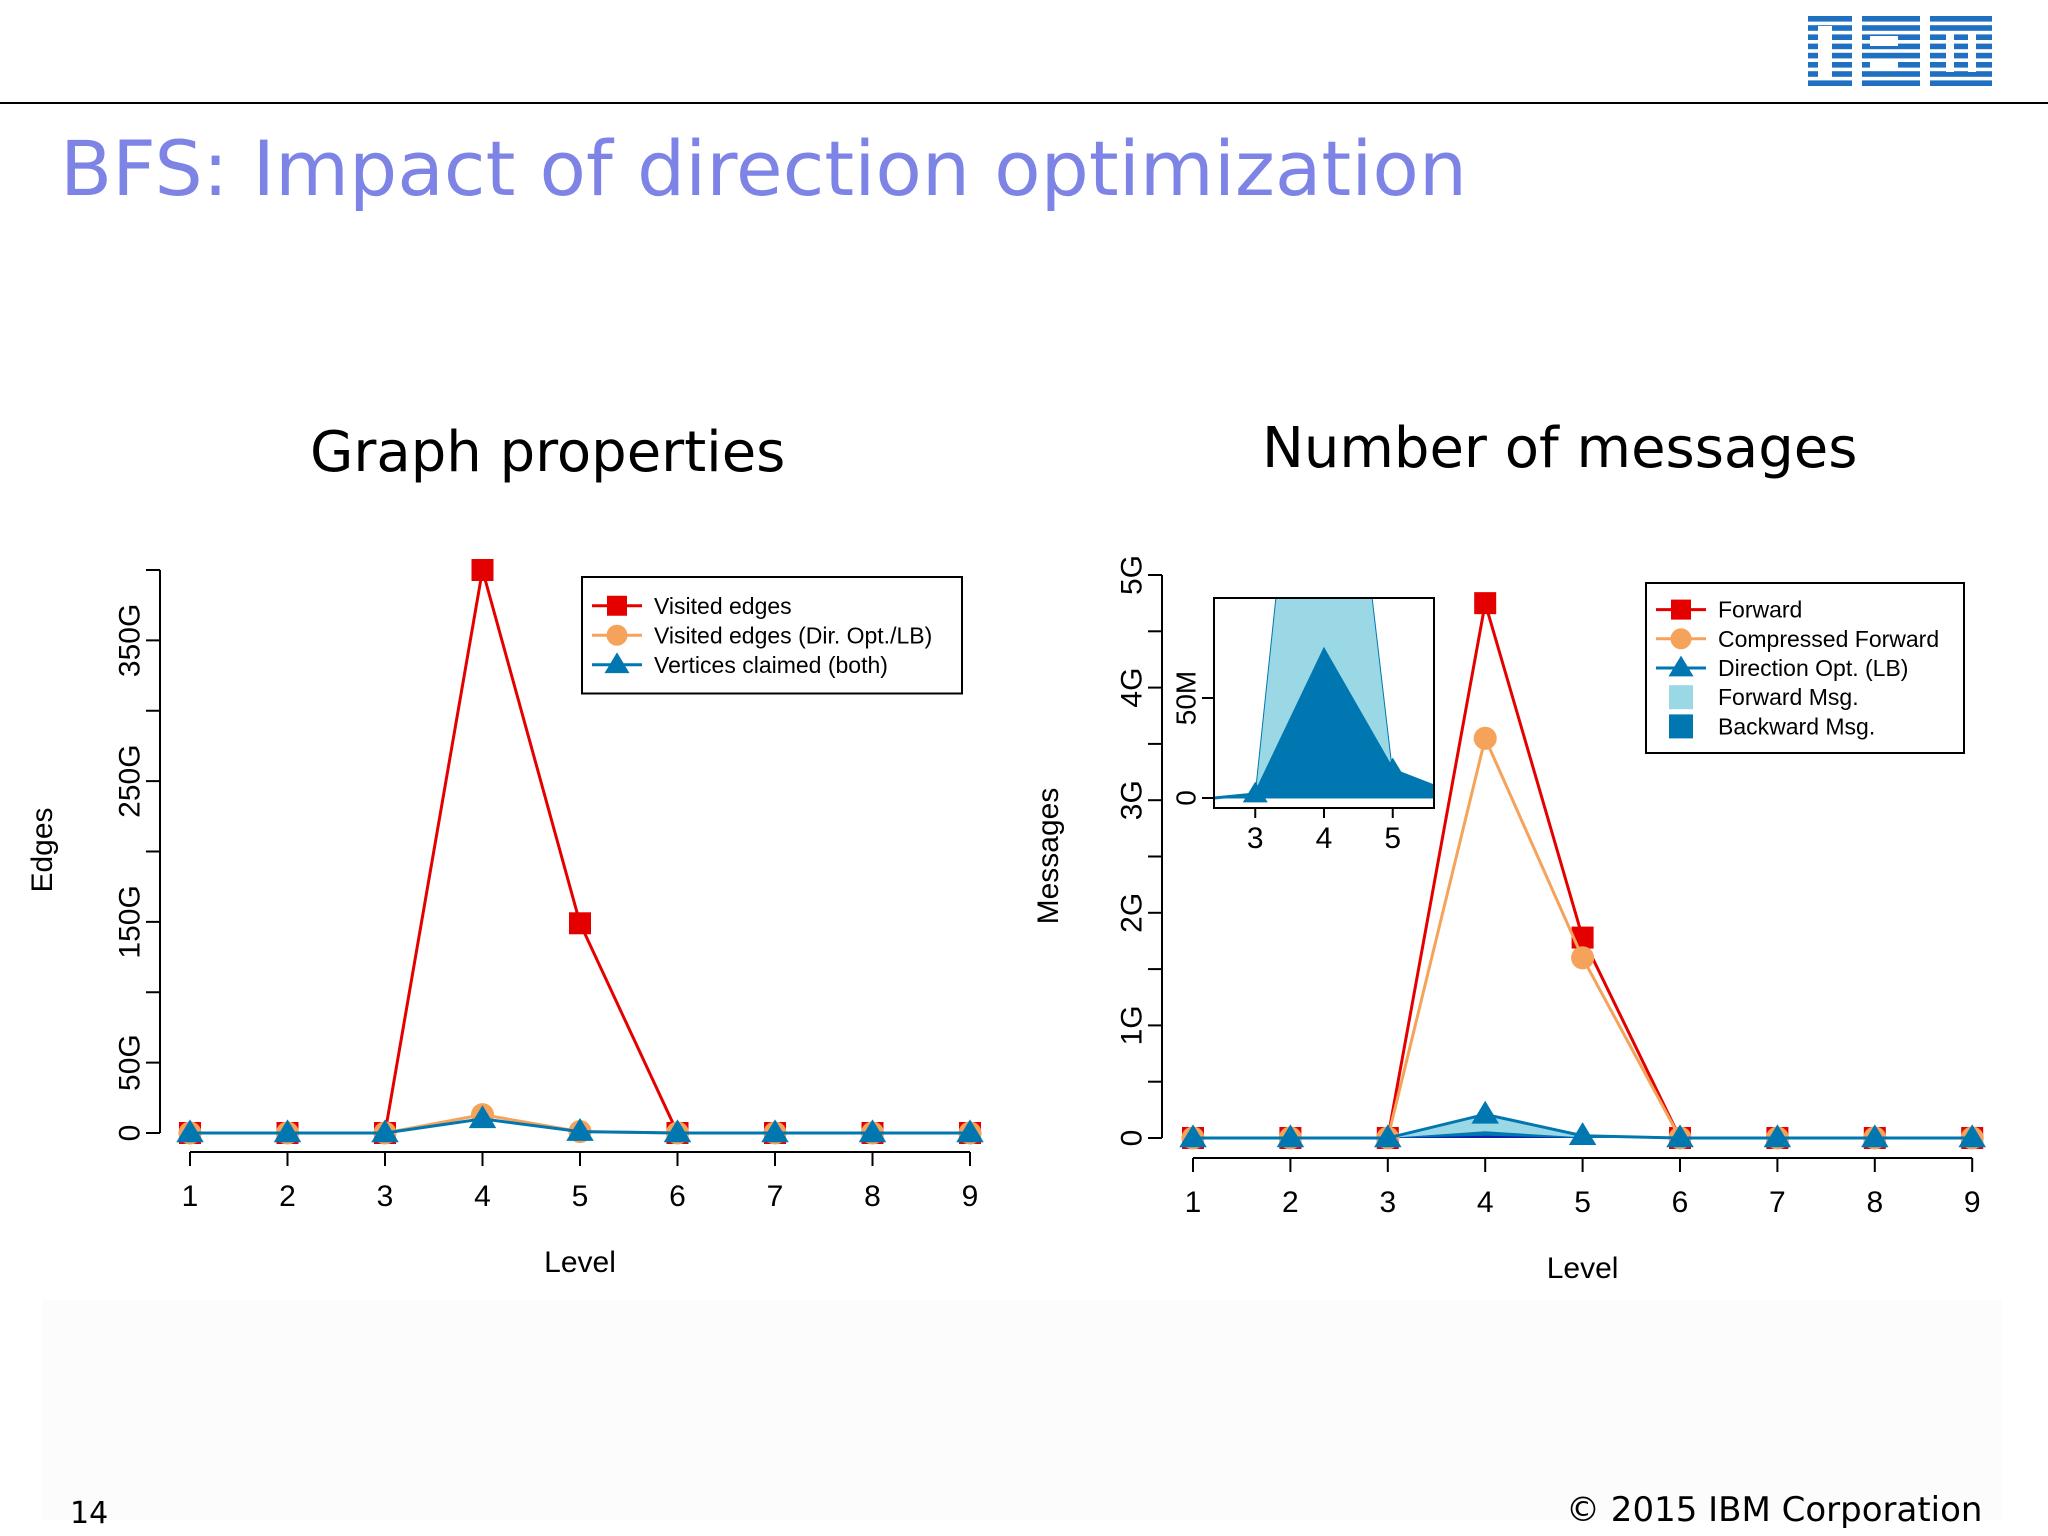 The image size is (2048, 1536). I want to click on inset-y-tick-label: 50M, so click(1186, 698).